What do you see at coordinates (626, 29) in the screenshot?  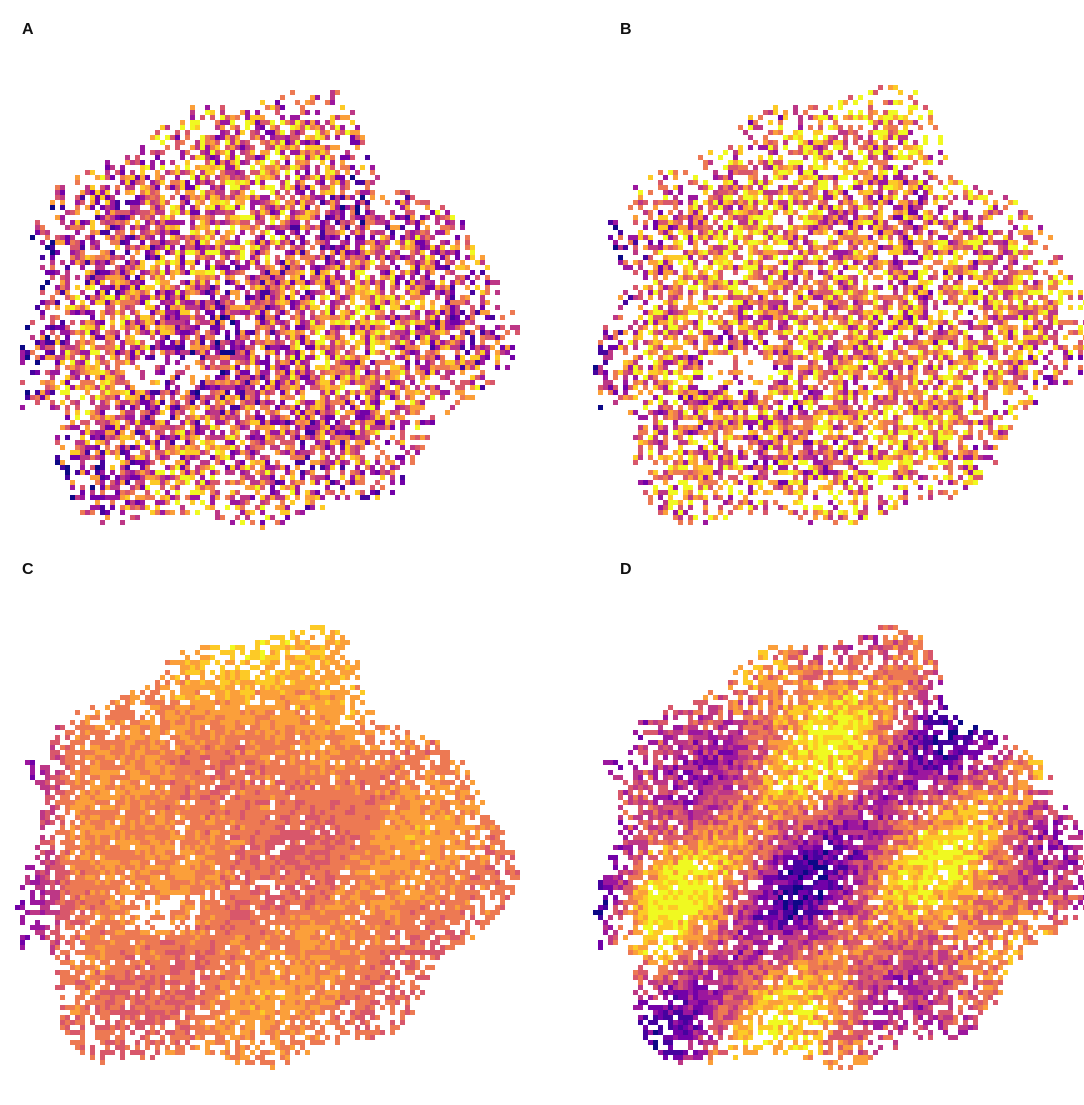 I see `panel-label: B` at bounding box center [626, 29].